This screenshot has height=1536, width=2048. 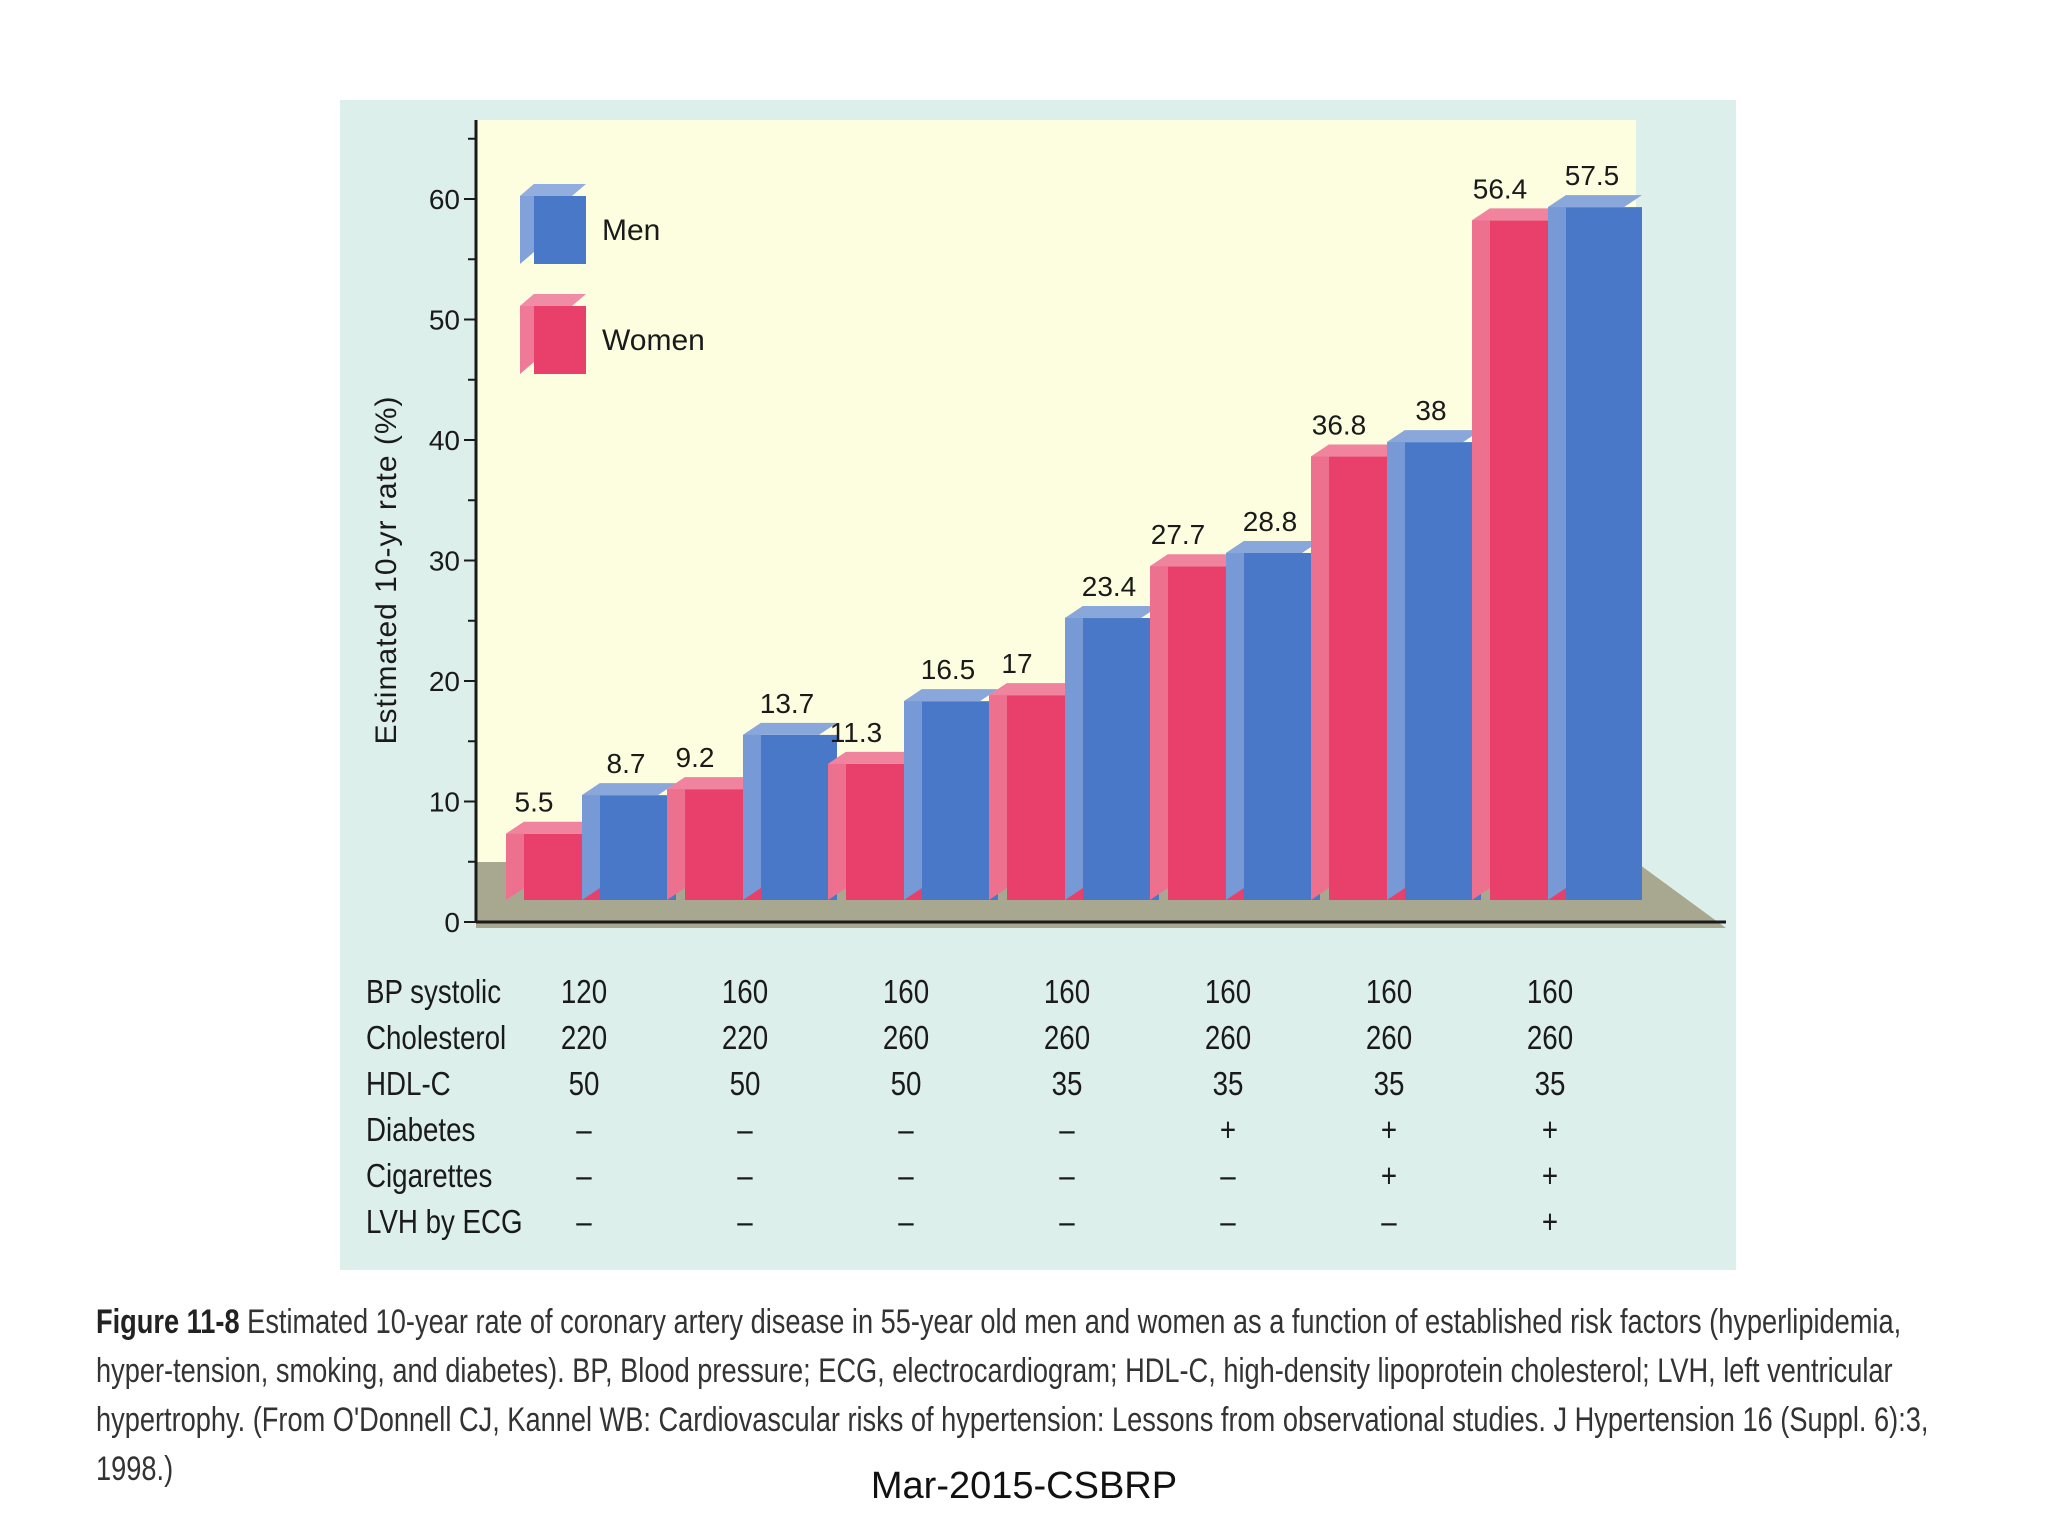 What do you see at coordinates (452, 922) in the screenshot?
I see `y-tick-label: 0` at bounding box center [452, 922].